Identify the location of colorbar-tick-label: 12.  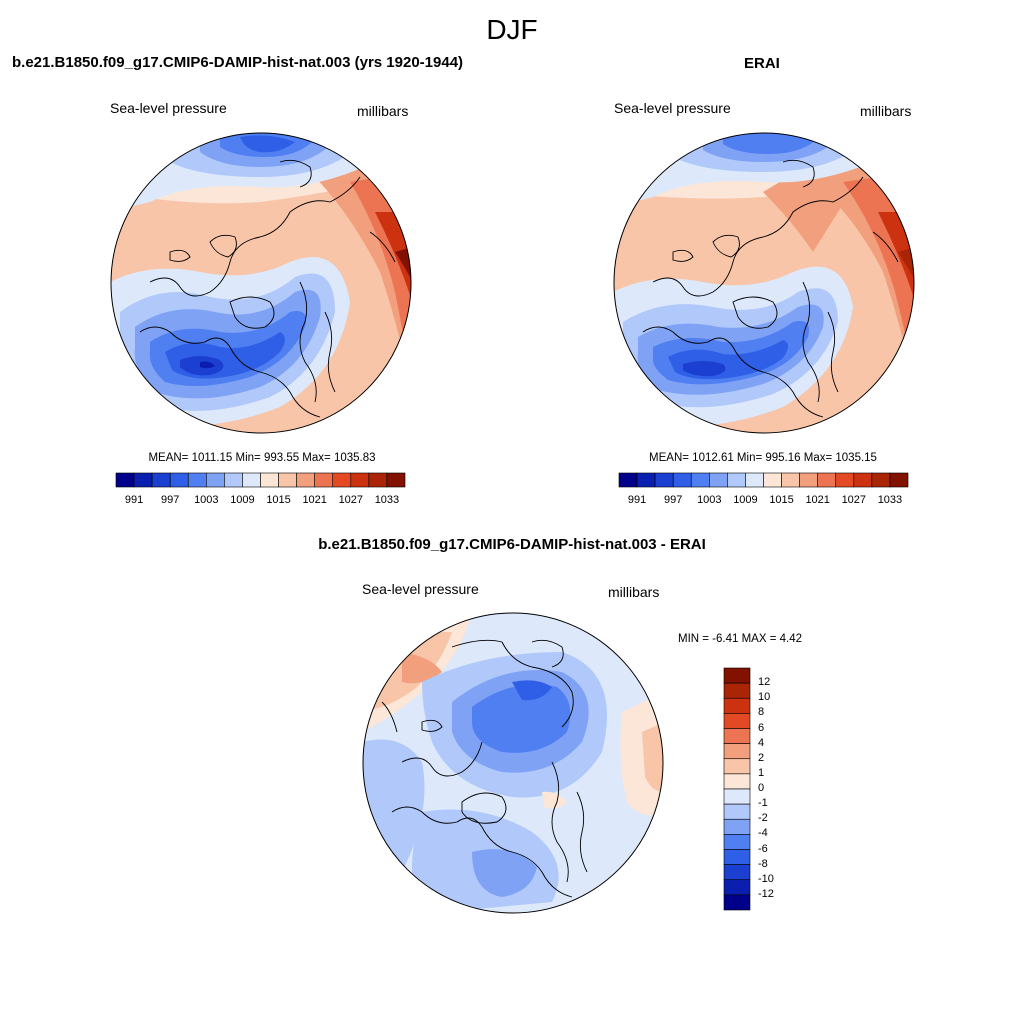
(764, 682).